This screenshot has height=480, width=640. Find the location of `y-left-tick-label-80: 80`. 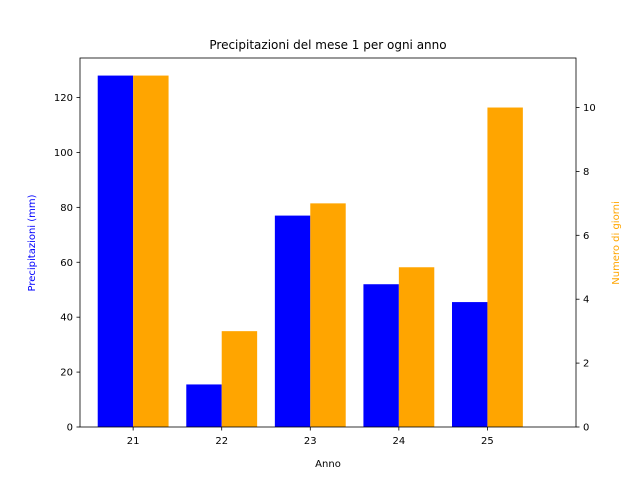

y-left-tick-label-80: 80 is located at coordinates (66, 208).